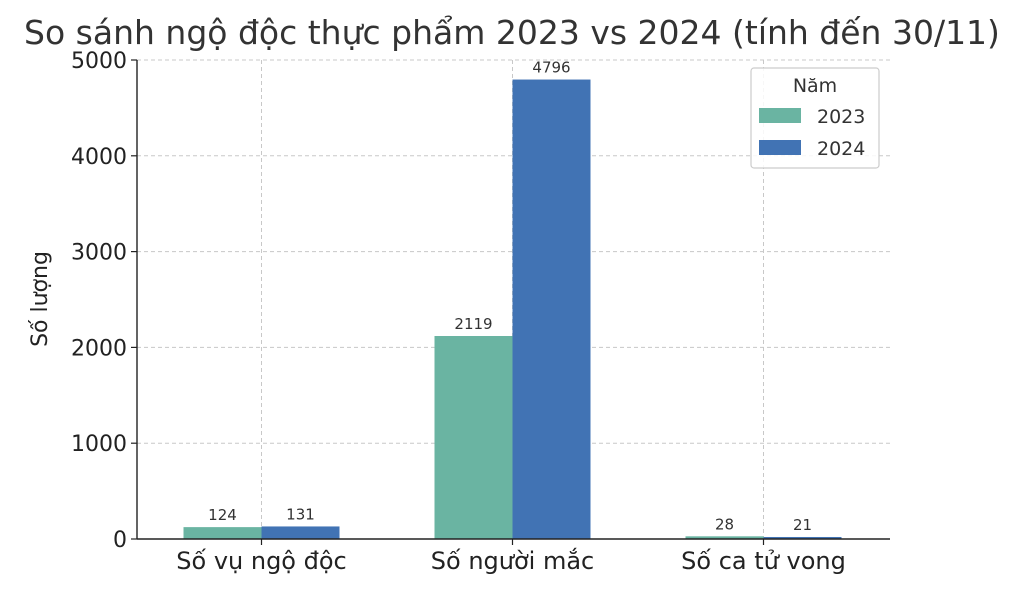 The width and height of the screenshot is (1024, 589). I want to click on x-tick-label: Số ca tử vong, so click(763, 561).